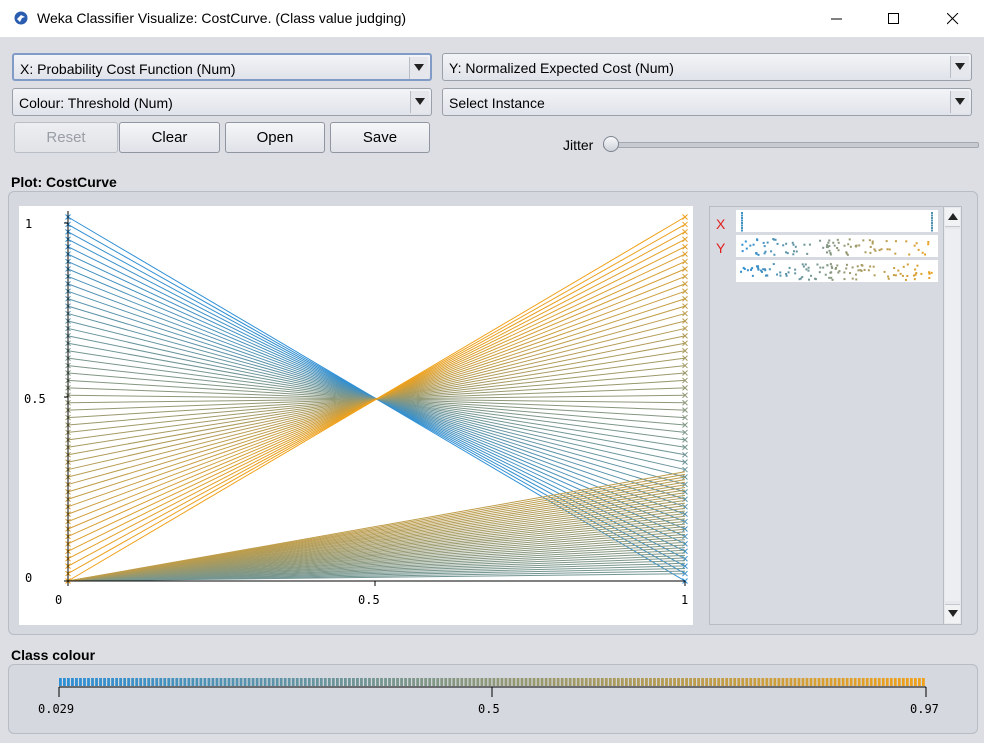 Image resolution: width=984 pixels, height=744 pixels. Describe the element at coordinates (21, 18) in the screenshot. I see `weka-bird-icon` at that location.